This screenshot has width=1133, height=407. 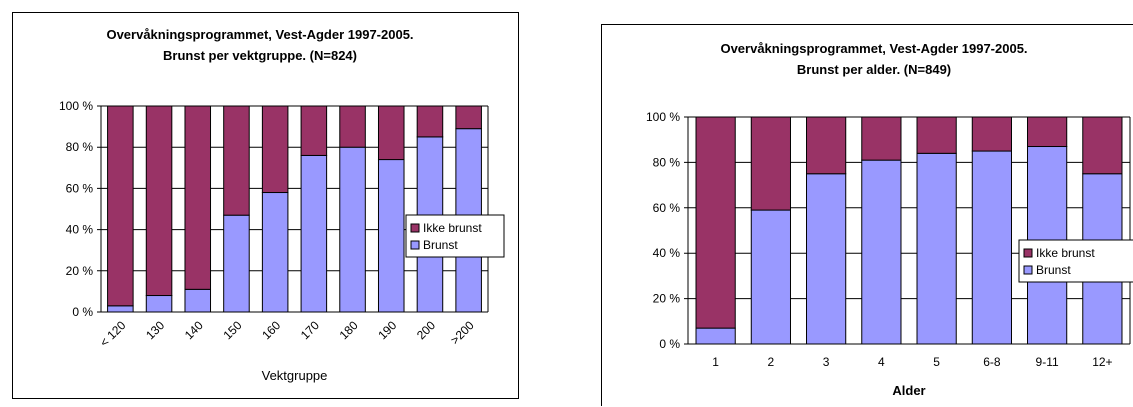 What do you see at coordinates (295, 375) in the screenshot?
I see `x-axis-title: Vektgruppe` at bounding box center [295, 375].